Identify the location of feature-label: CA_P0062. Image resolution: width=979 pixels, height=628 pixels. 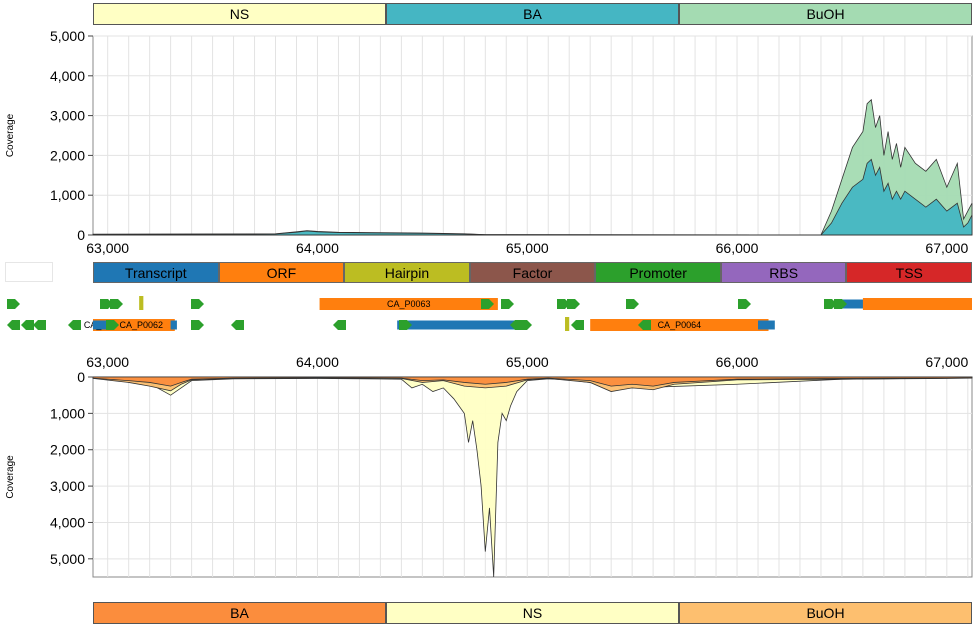
(141, 325).